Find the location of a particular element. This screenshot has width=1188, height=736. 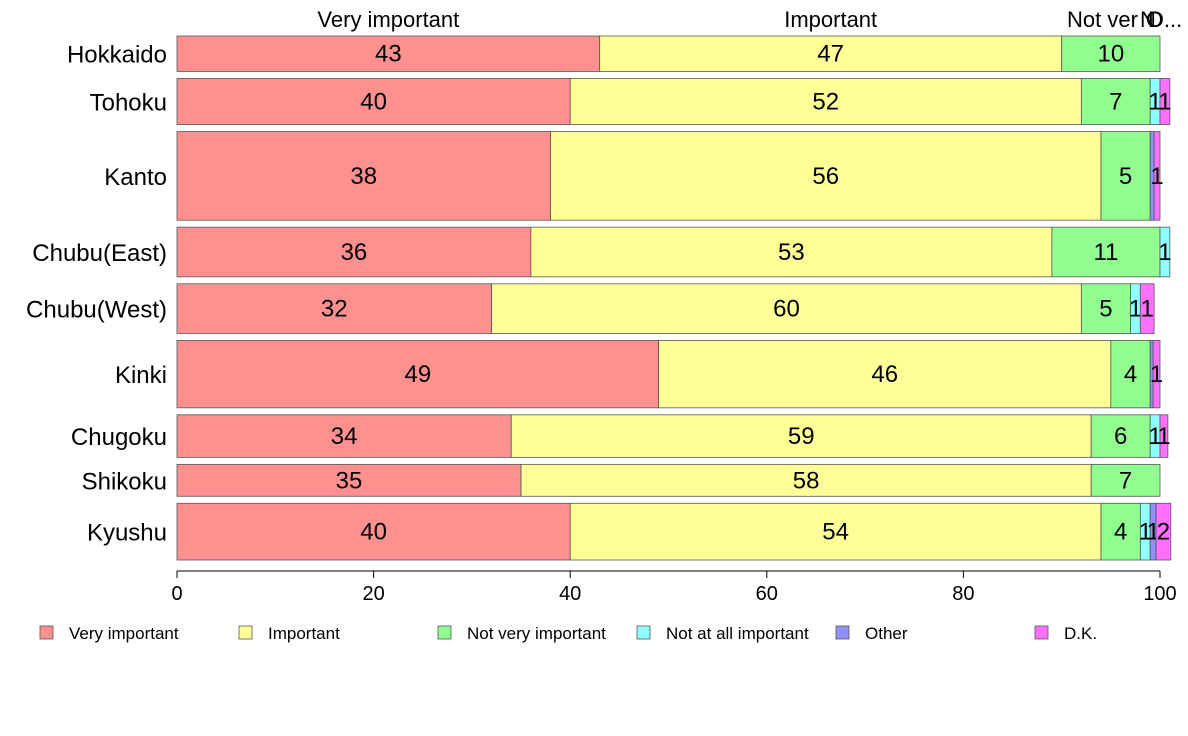

value-label-shikoku-important: 58 is located at coordinates (806, 480).